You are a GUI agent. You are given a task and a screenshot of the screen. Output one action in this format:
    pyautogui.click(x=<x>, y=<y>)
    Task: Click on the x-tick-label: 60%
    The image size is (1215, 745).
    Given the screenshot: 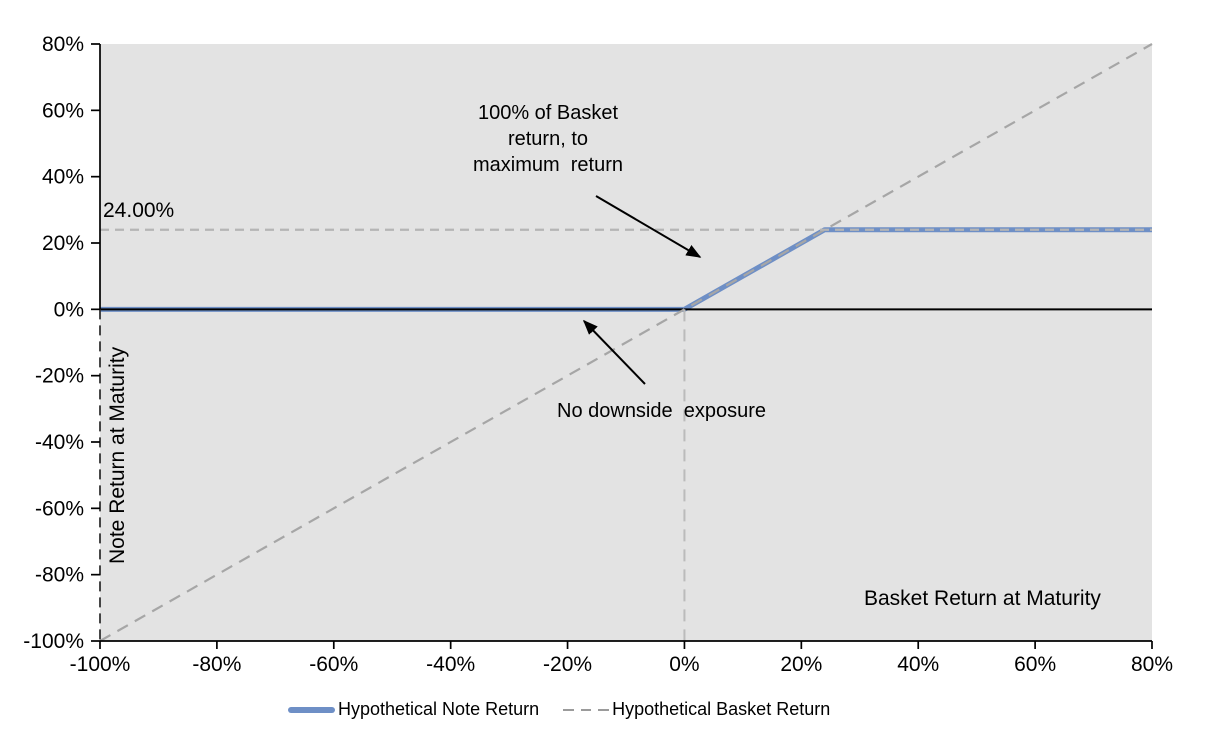 What is the action you would take?
    pyautogui.click(x=1035, y=664)
    